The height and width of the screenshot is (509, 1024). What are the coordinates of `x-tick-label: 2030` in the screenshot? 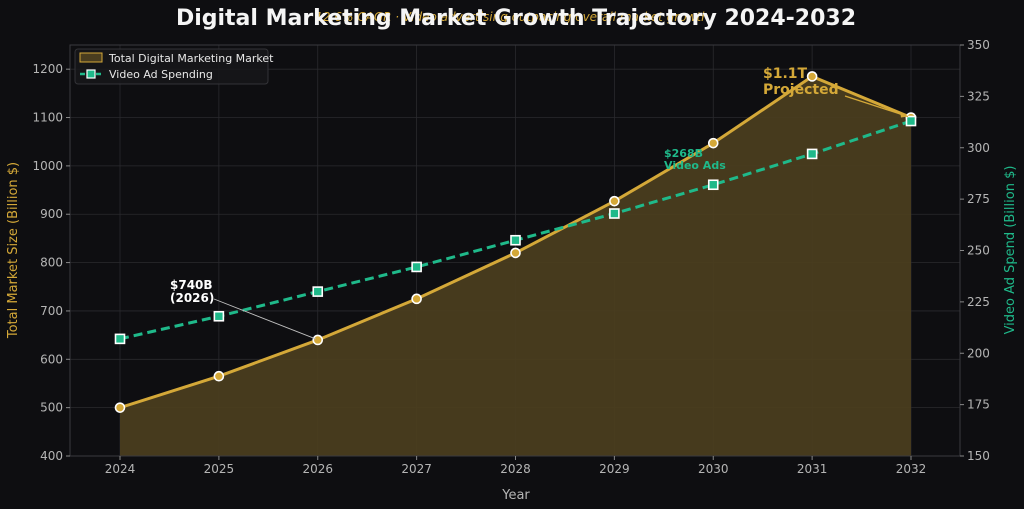 It's located at (713, 469).